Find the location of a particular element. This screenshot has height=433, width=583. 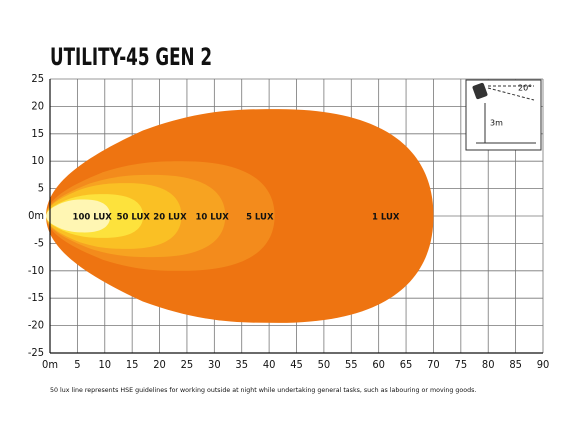

inset-diagram: 20° 3m is located at coordinates (503, 115).